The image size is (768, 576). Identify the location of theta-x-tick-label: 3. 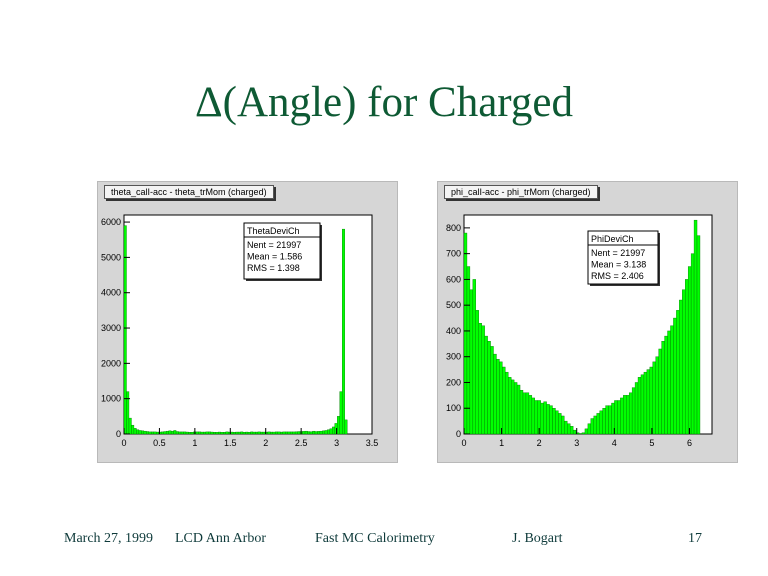
(336, 443).